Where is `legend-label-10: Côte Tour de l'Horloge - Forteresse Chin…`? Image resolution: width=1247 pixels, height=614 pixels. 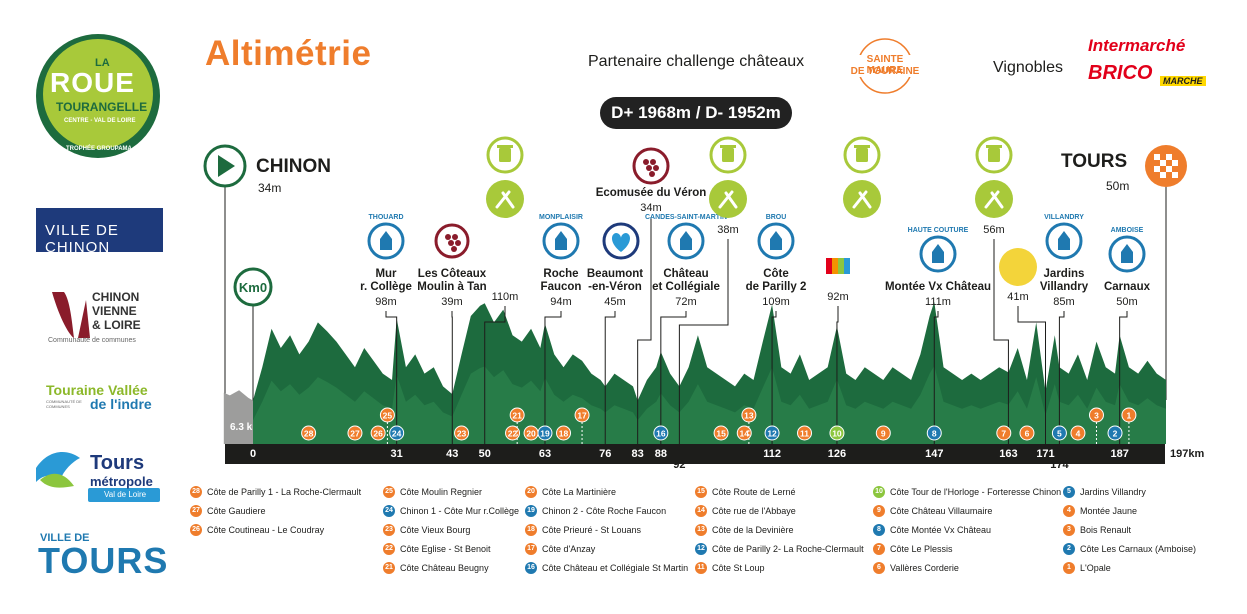
legend-label-10: Côte Tour de l'Horloge - Forteresse Chin… is located at coordinates (979, 492).